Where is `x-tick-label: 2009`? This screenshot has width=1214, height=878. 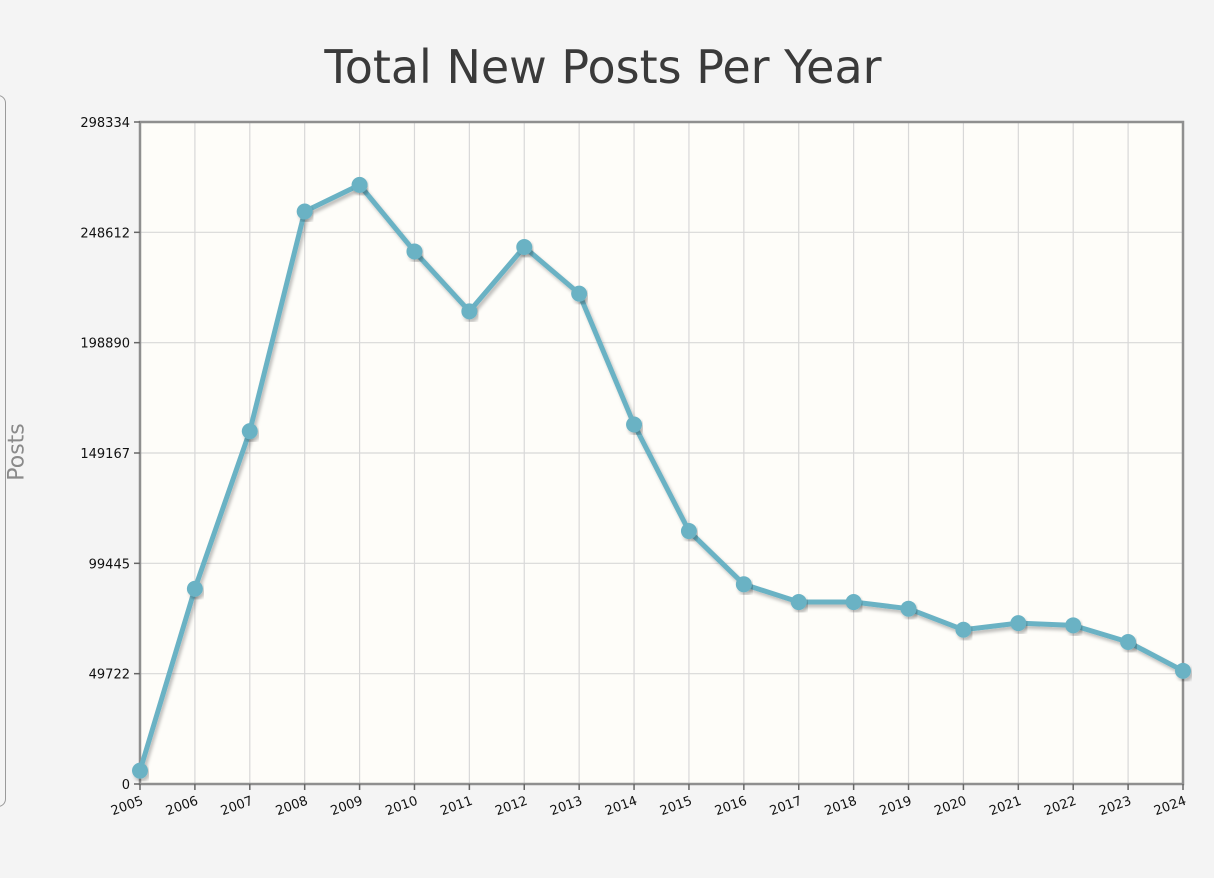 x-tick-label: 2009 is located at coordinates (347, 806).